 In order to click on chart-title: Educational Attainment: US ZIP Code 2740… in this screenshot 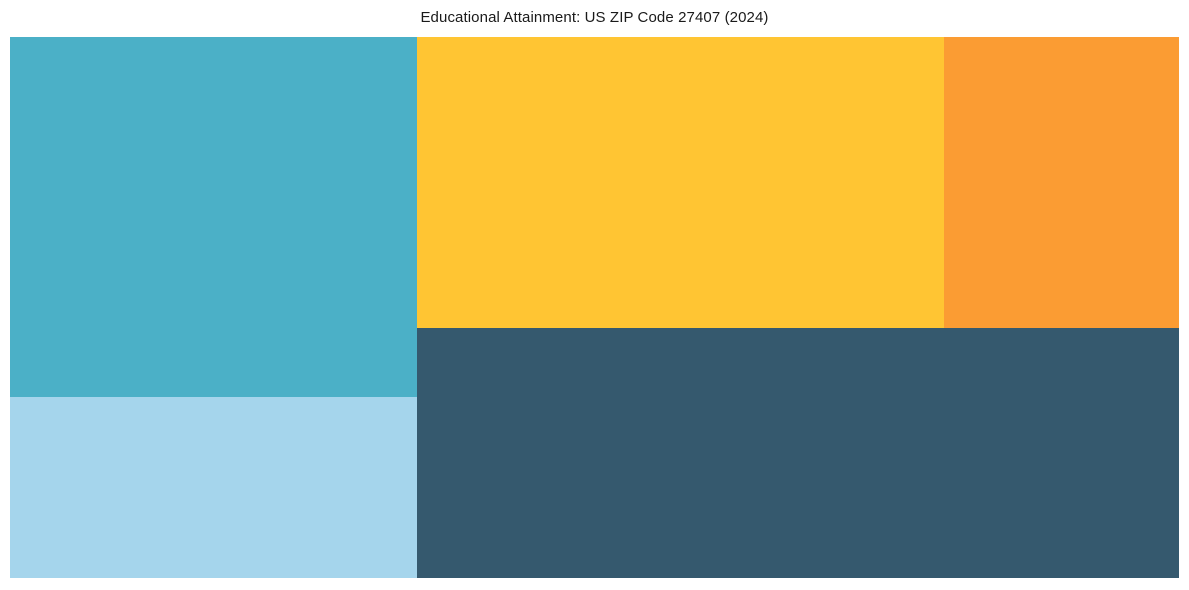, I will do `click(594, 17)`.